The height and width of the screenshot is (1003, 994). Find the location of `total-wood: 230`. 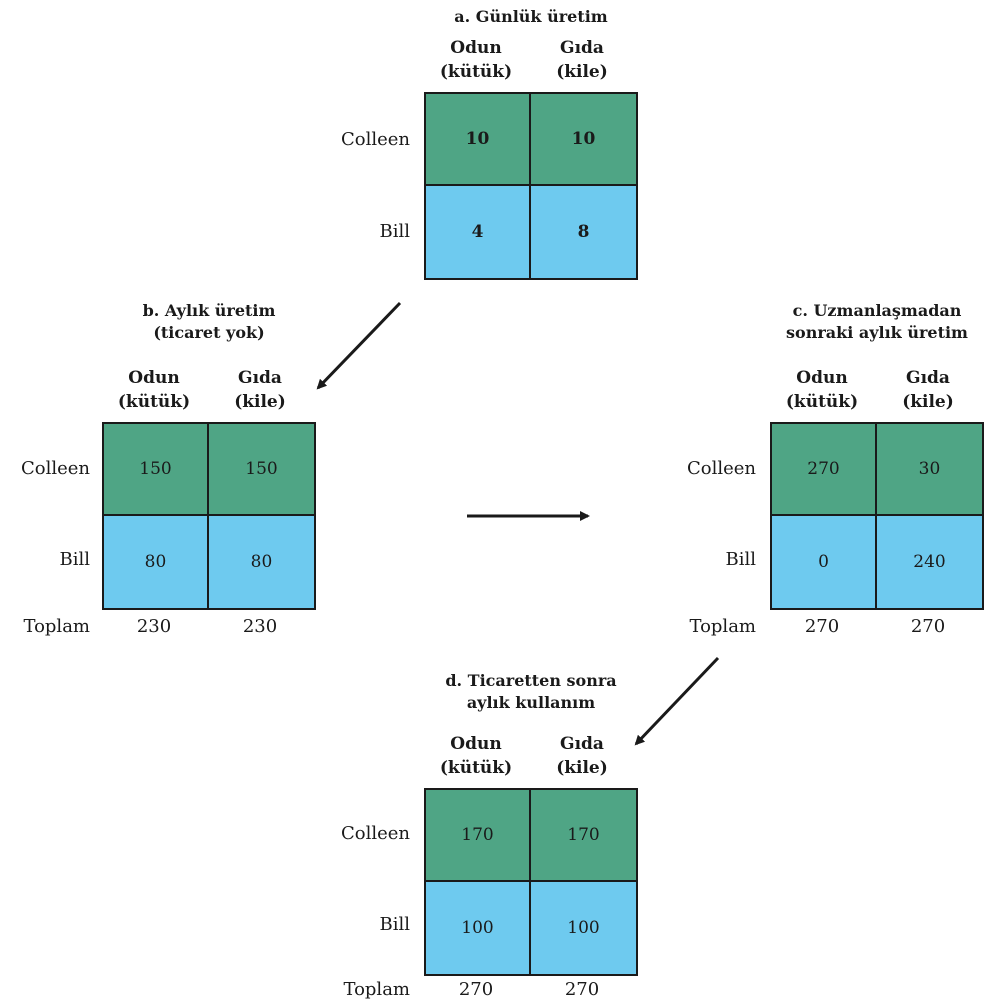

total-wood: 230 is located at coordinates (154, 626).